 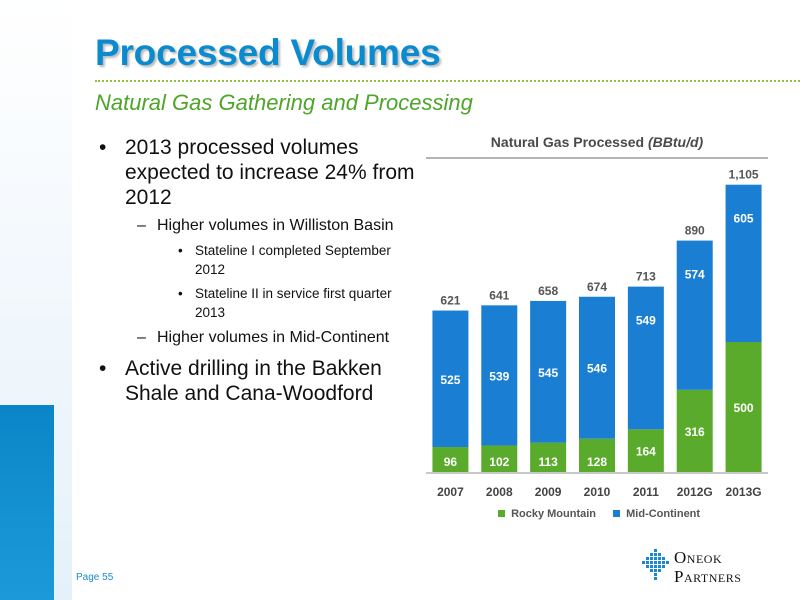 I want to click on x-tick-label: 2008, so click(x=499, y=492).